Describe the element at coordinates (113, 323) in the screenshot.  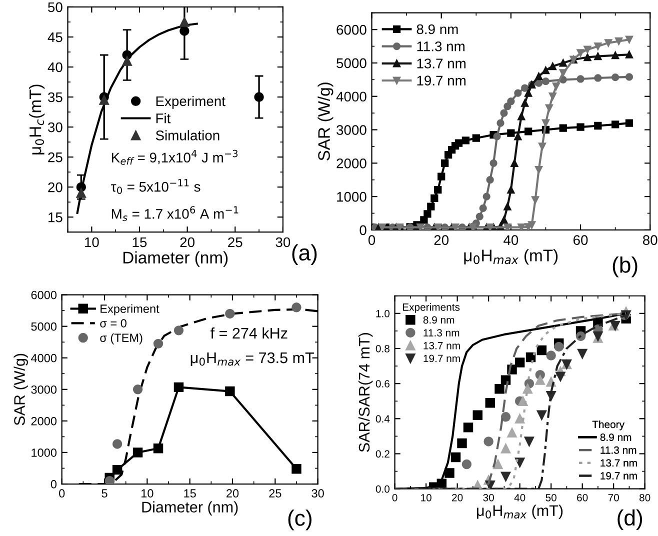
I see `legend-label: σ = 0` at that location.